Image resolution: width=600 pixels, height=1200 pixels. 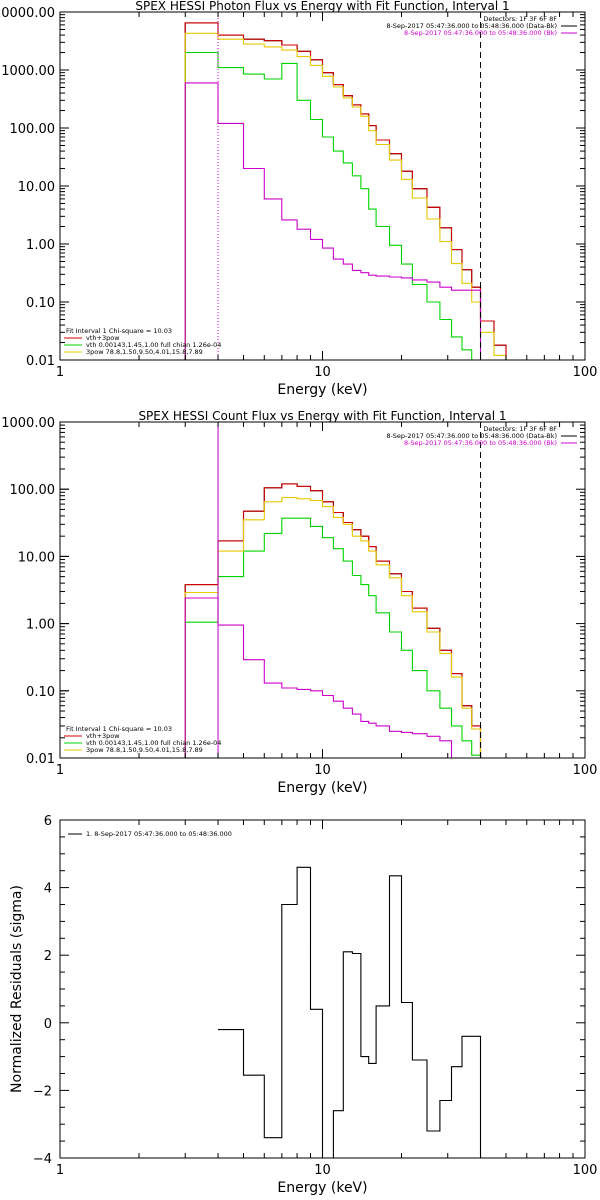 What do you see at coordinates (40, 625) in the screenshot?
I see `panel2-ytick-label: 1.00` at bounding box center [40, 625].